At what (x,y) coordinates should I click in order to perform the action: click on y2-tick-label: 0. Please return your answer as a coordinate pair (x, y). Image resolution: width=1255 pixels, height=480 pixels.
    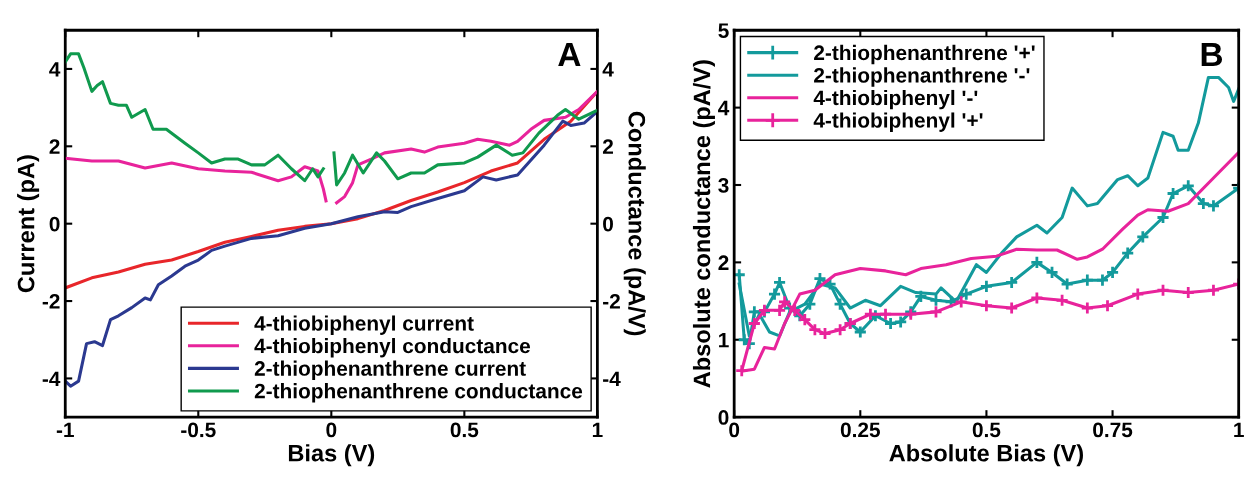
    Looking at the image, I should click on (608, 224).